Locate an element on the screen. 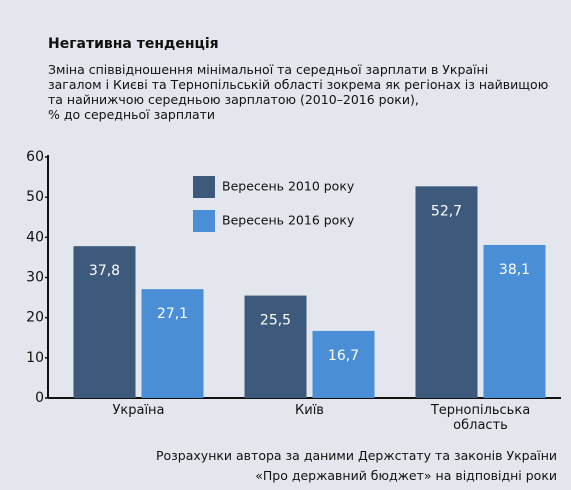  value-label: 38,1 is located at coordinates (514, 270).